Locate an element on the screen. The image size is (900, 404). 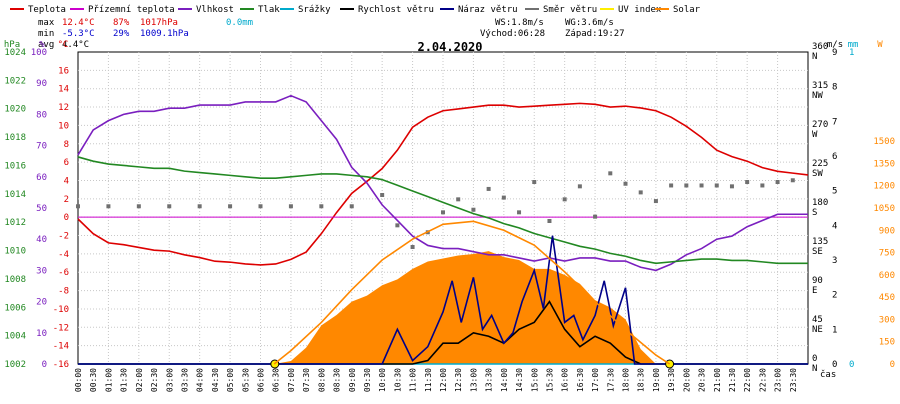
x-tick-label: 10:00 is located at coordinates (382, 380).